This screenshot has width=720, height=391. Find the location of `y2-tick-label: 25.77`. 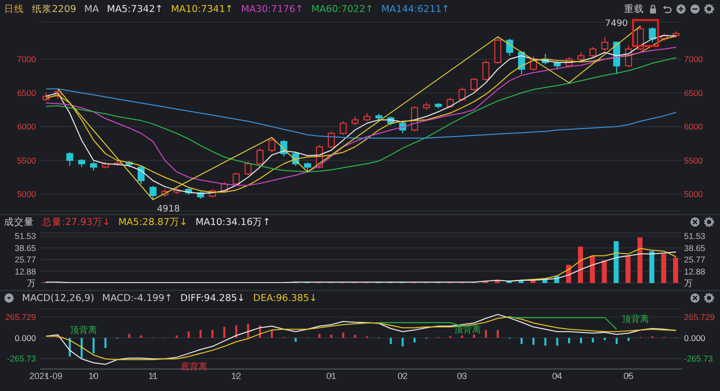

y2-tick-label: 25.77 is located at coordinates (695, 259).